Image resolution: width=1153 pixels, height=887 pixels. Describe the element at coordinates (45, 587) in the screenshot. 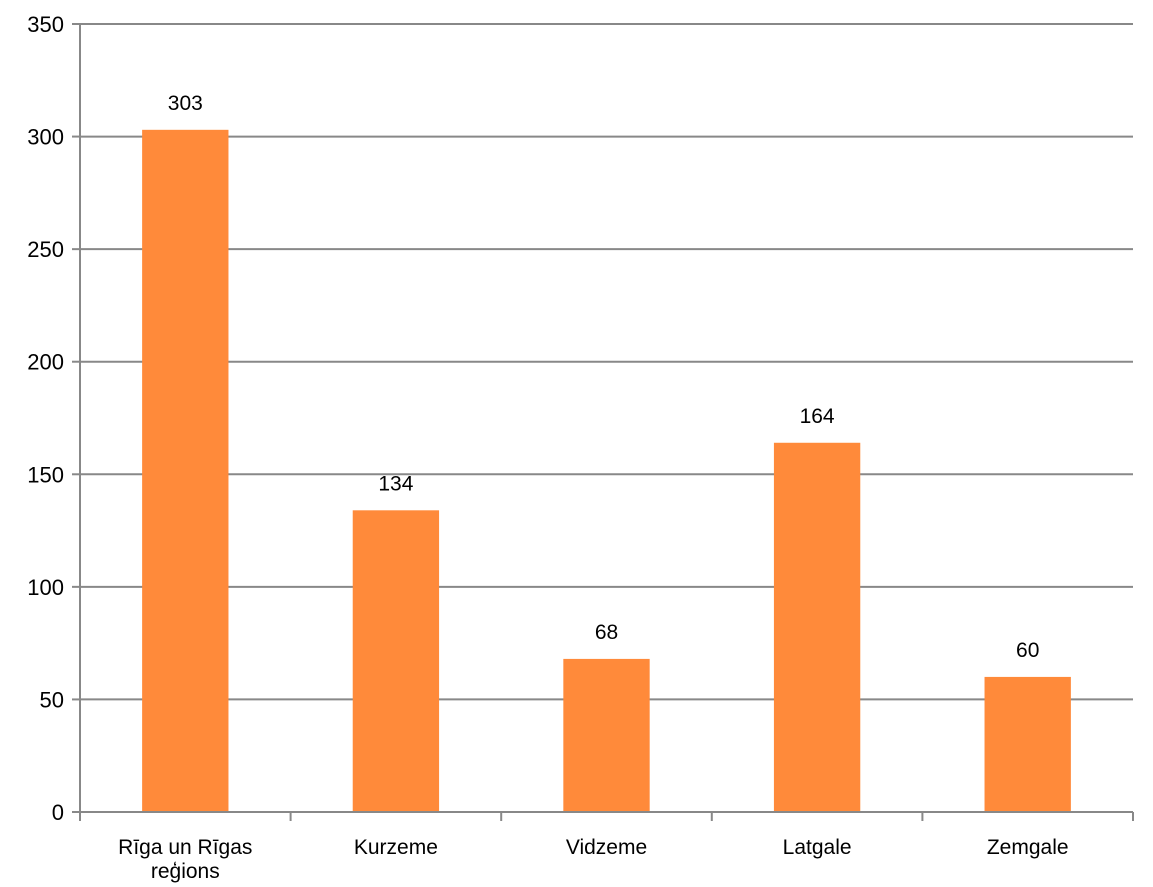

I see `y-tick-label: 100` at that location.